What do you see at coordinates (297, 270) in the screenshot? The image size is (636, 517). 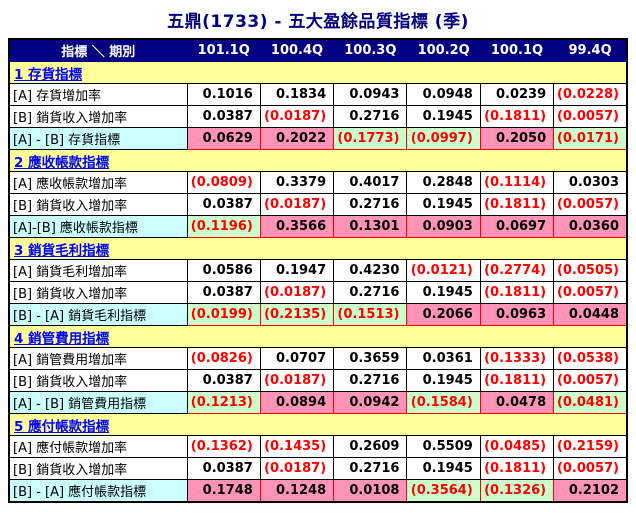 I see `value-cell: 0.1947` at bounding box center [297, 270].